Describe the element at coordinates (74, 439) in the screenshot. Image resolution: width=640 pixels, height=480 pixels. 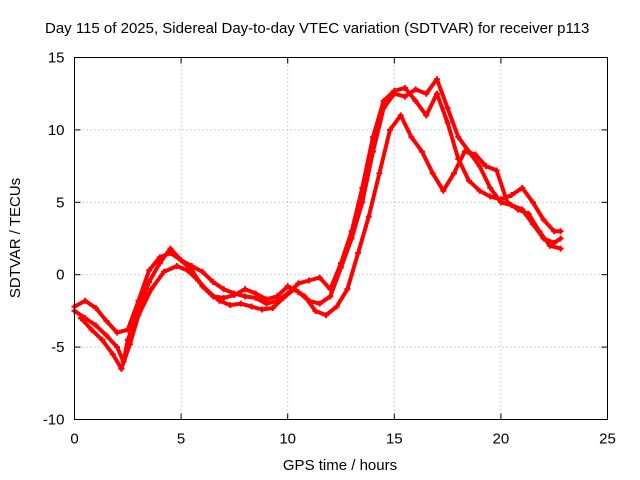
I see `x-tick-label: 0` at that location.